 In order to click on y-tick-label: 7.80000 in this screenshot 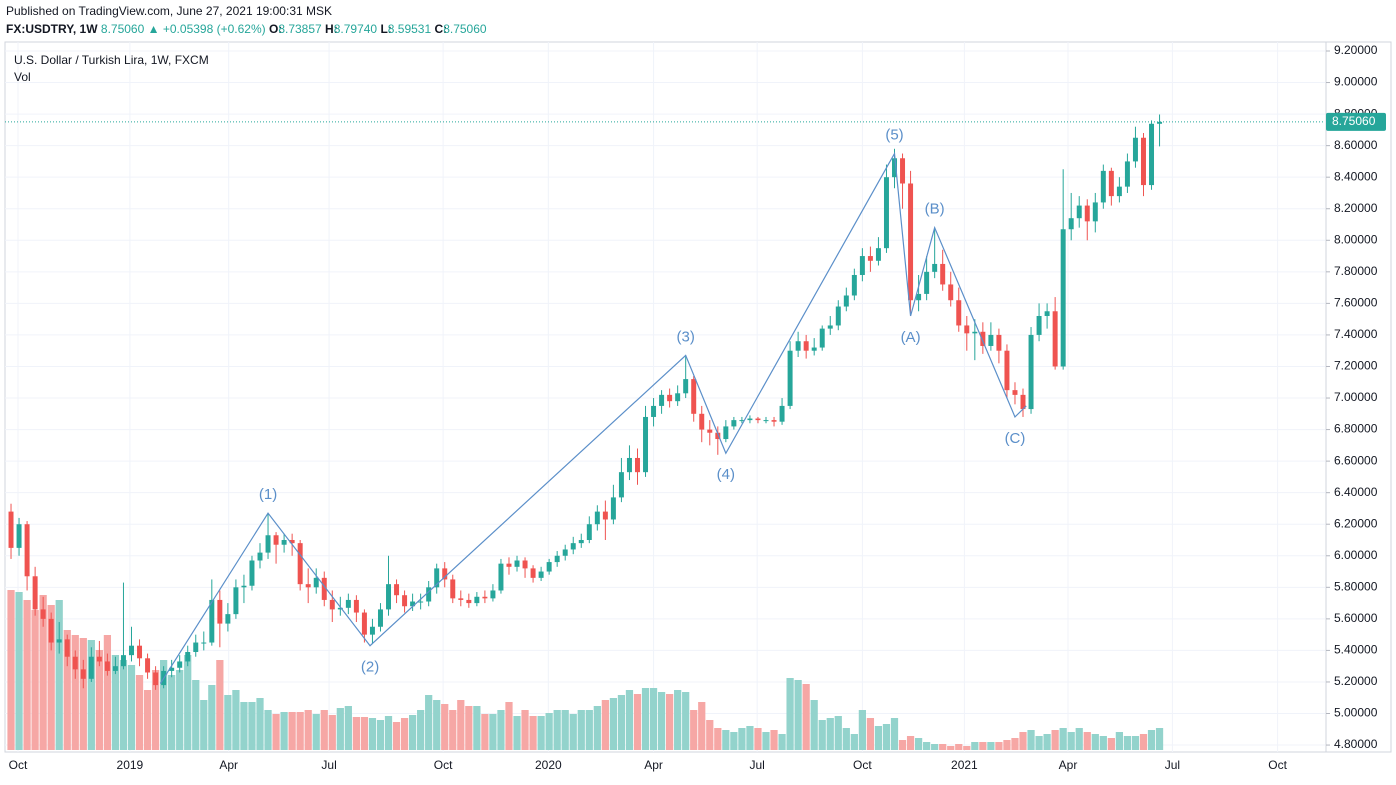, I will do `click(1356, 271)`.